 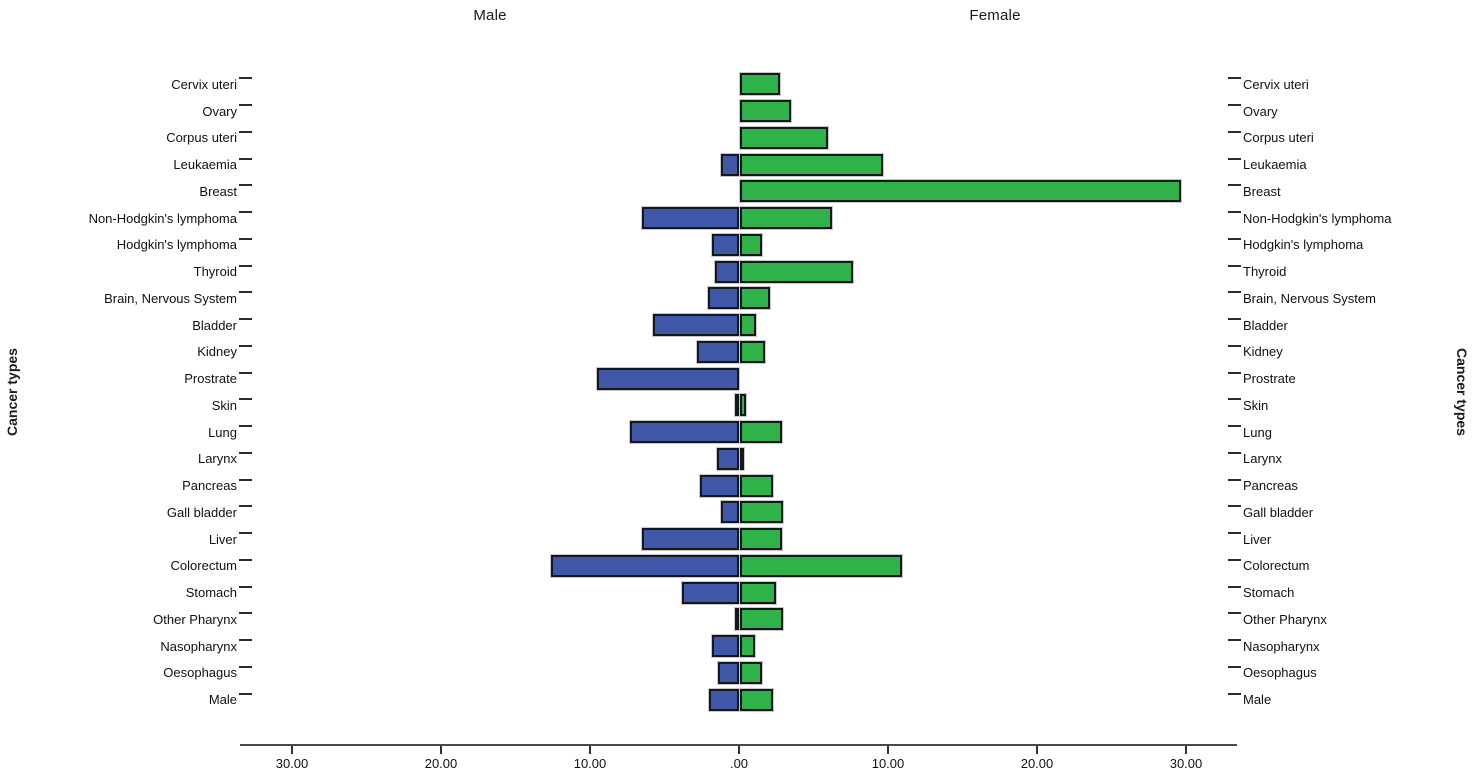 I want to click on category-label-right: Ovary, so click(x=1260, y=111).